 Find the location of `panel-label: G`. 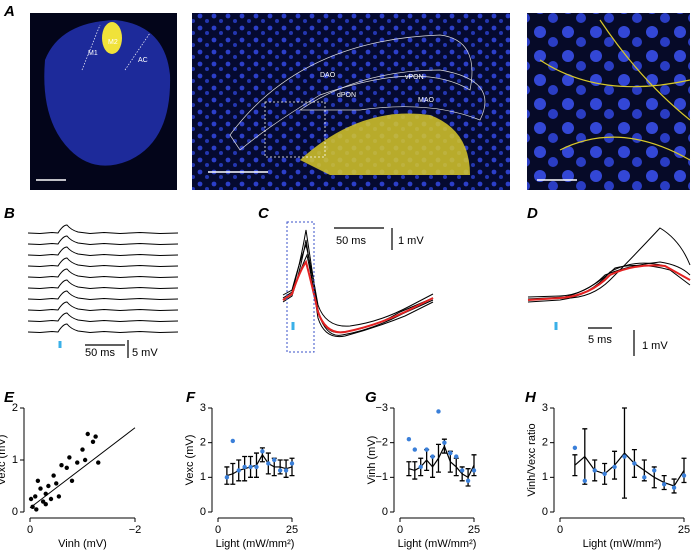

panel-label: G is located at coordinates (371, 397).